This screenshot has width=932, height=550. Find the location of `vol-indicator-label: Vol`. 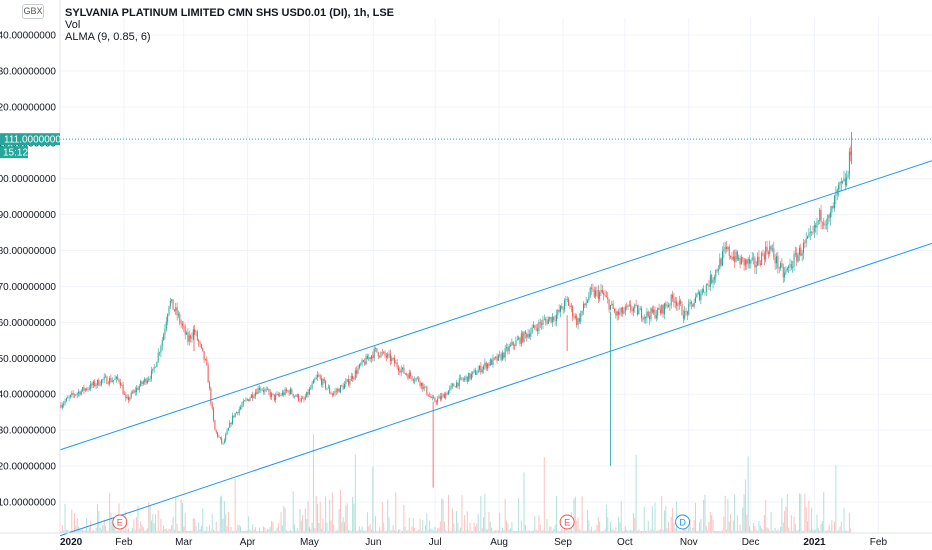

vol-indicator-label: Vol is located at coordinates (73, 25).